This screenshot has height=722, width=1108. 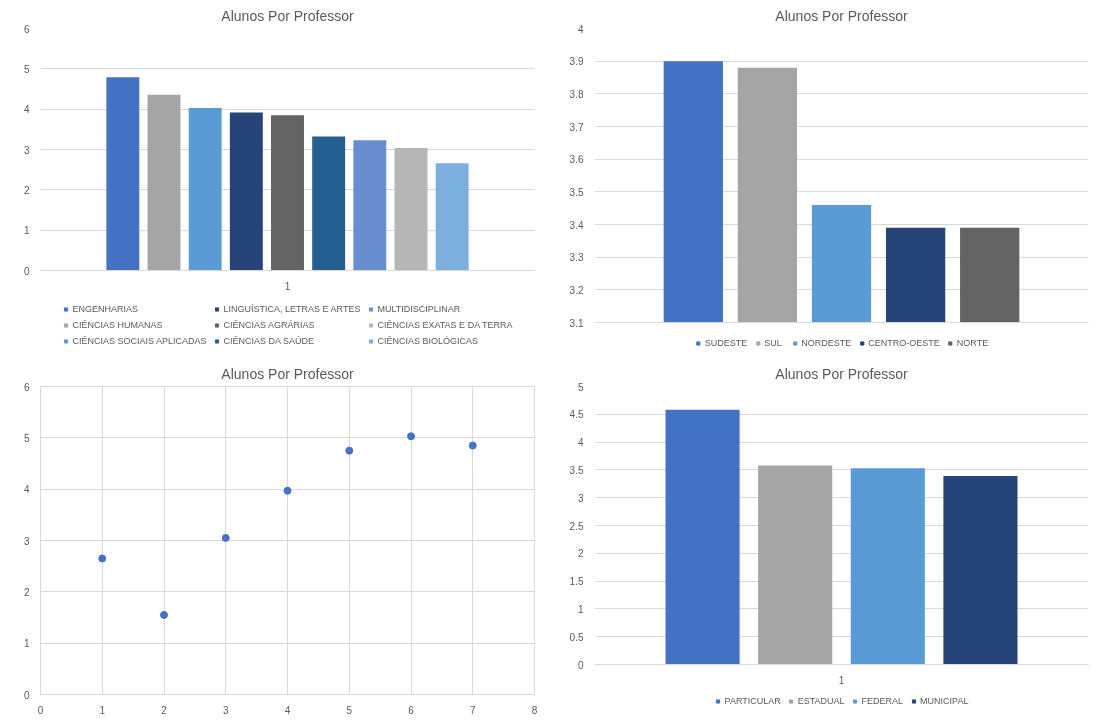 What do you see at coordinates (576, 127) in the screenshot?
I see `y-tick-label: 3.7` at bounding box center [576, 127].